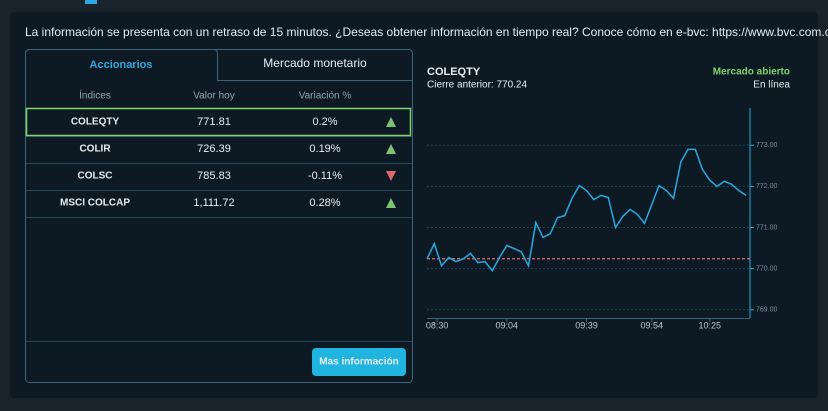 This screenshot has width=828, height=411. I want to click on y-tick-label: 769.00, so click(767, 310).